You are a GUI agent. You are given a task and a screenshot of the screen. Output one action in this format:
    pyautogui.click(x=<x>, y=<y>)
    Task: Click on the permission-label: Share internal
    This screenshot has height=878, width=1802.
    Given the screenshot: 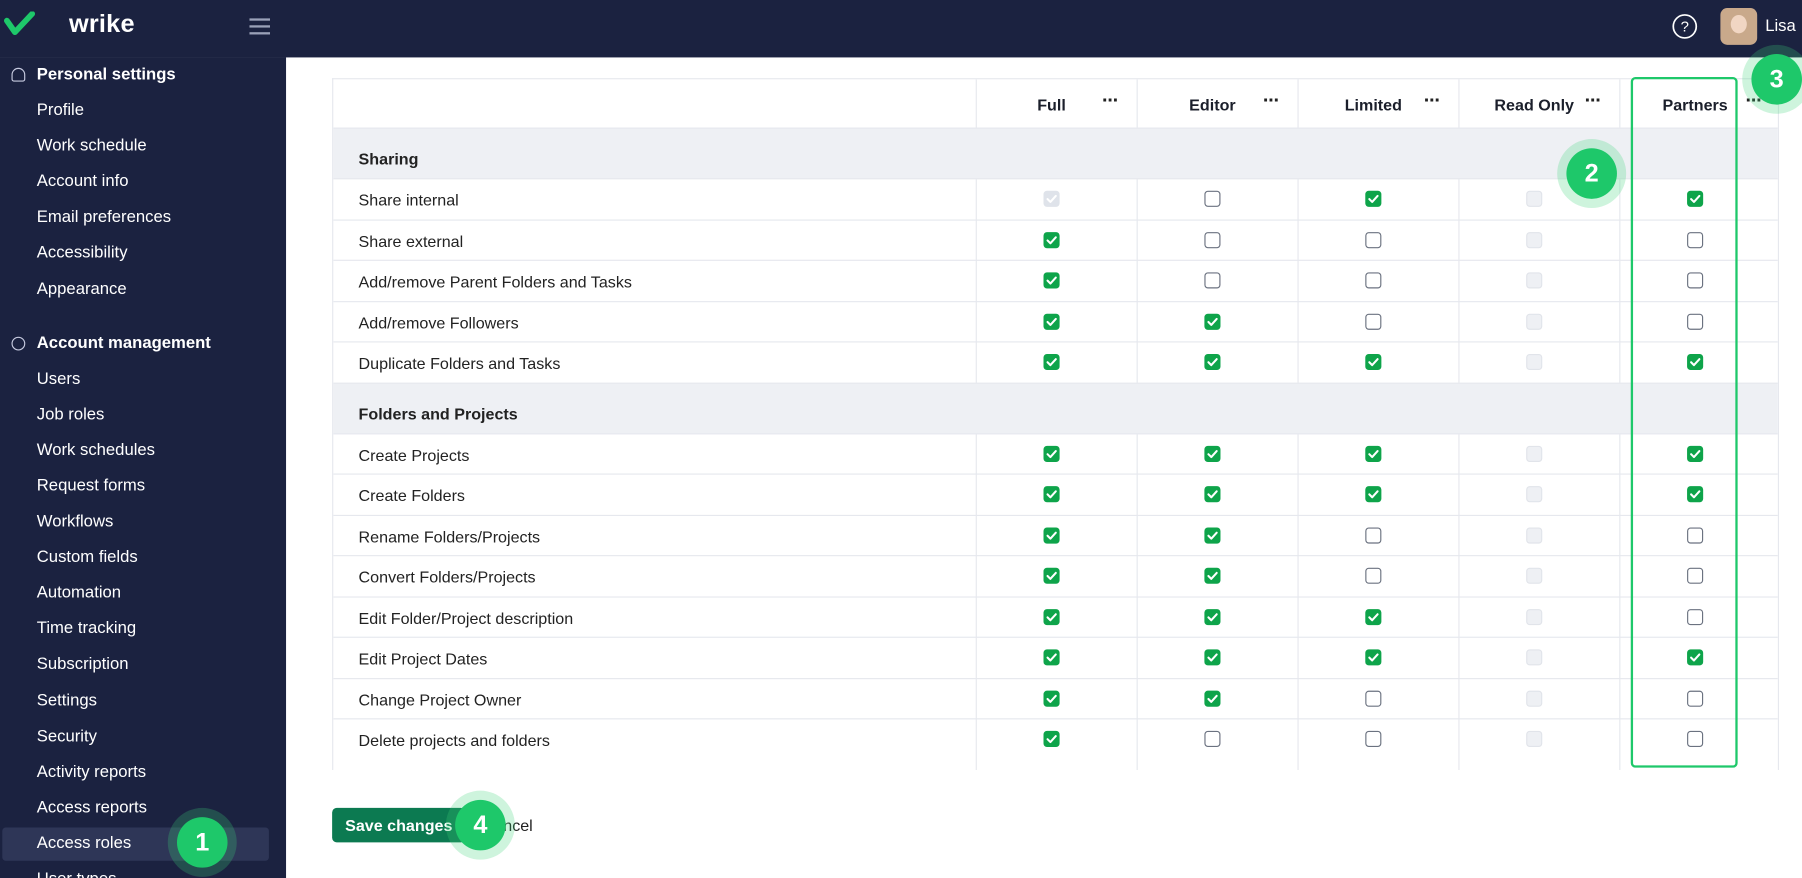 What is the action you would take?
    pyautogui.click(x=408, y=200)
    